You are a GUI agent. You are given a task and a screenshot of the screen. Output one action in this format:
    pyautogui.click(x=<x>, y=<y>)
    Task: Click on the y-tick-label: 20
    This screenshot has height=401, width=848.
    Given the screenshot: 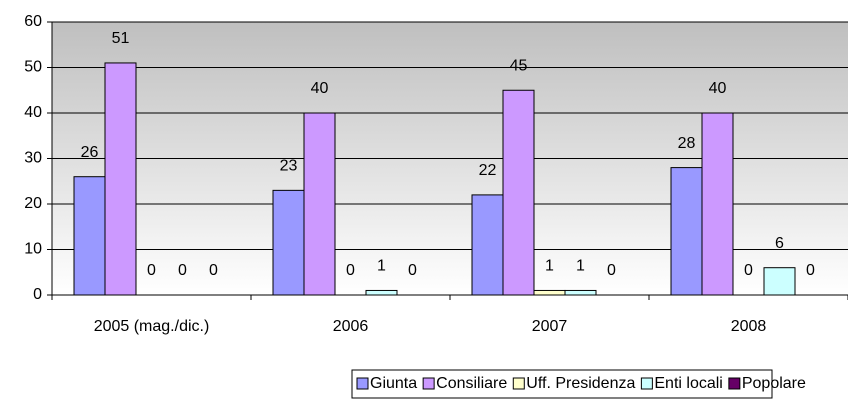 What is the action you would take?
    pyautogui.click(x=33, y=203)
    